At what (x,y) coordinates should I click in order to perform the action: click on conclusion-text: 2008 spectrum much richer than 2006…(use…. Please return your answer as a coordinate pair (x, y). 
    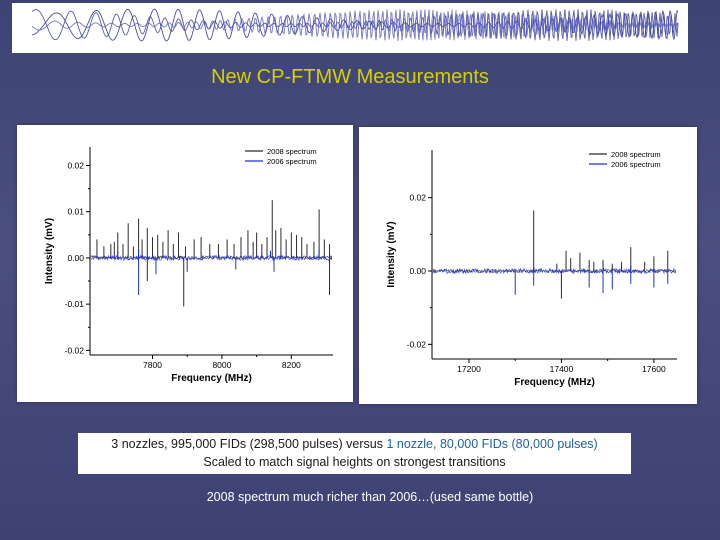
    Looking at the image, I should click on (370, 497).